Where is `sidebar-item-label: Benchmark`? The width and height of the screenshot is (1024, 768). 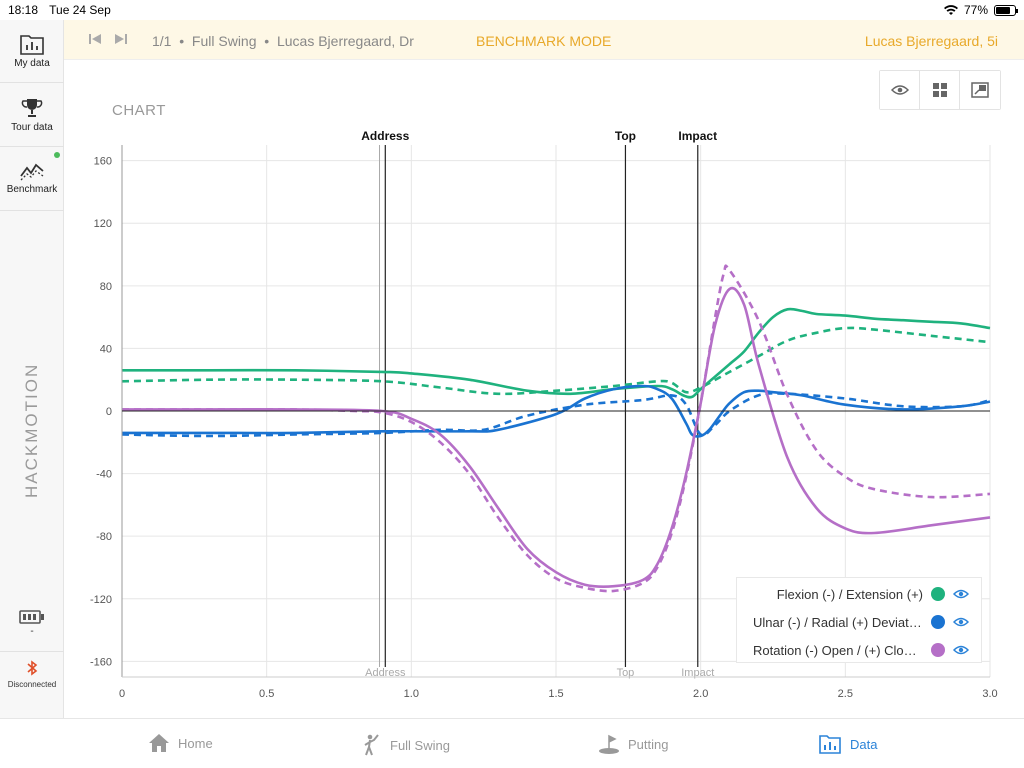
sidebar-item-label: Benchmark is located at coordinates (32, 189).